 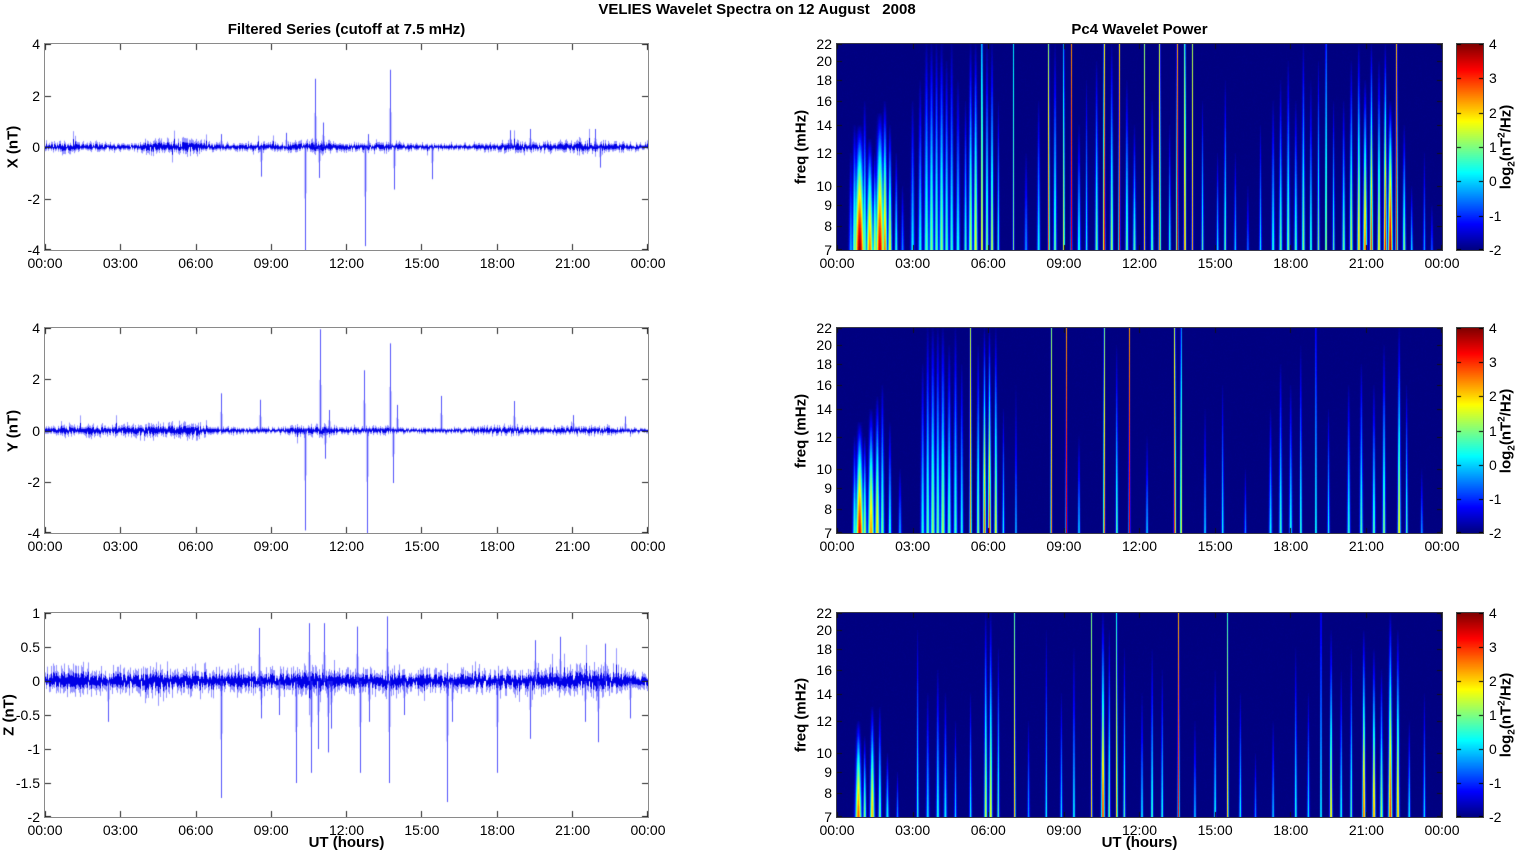 What do you see at coordinates (33, 749) in the screenshot?
I see `y-tick-label: -1` at bounding box center [33, 749].